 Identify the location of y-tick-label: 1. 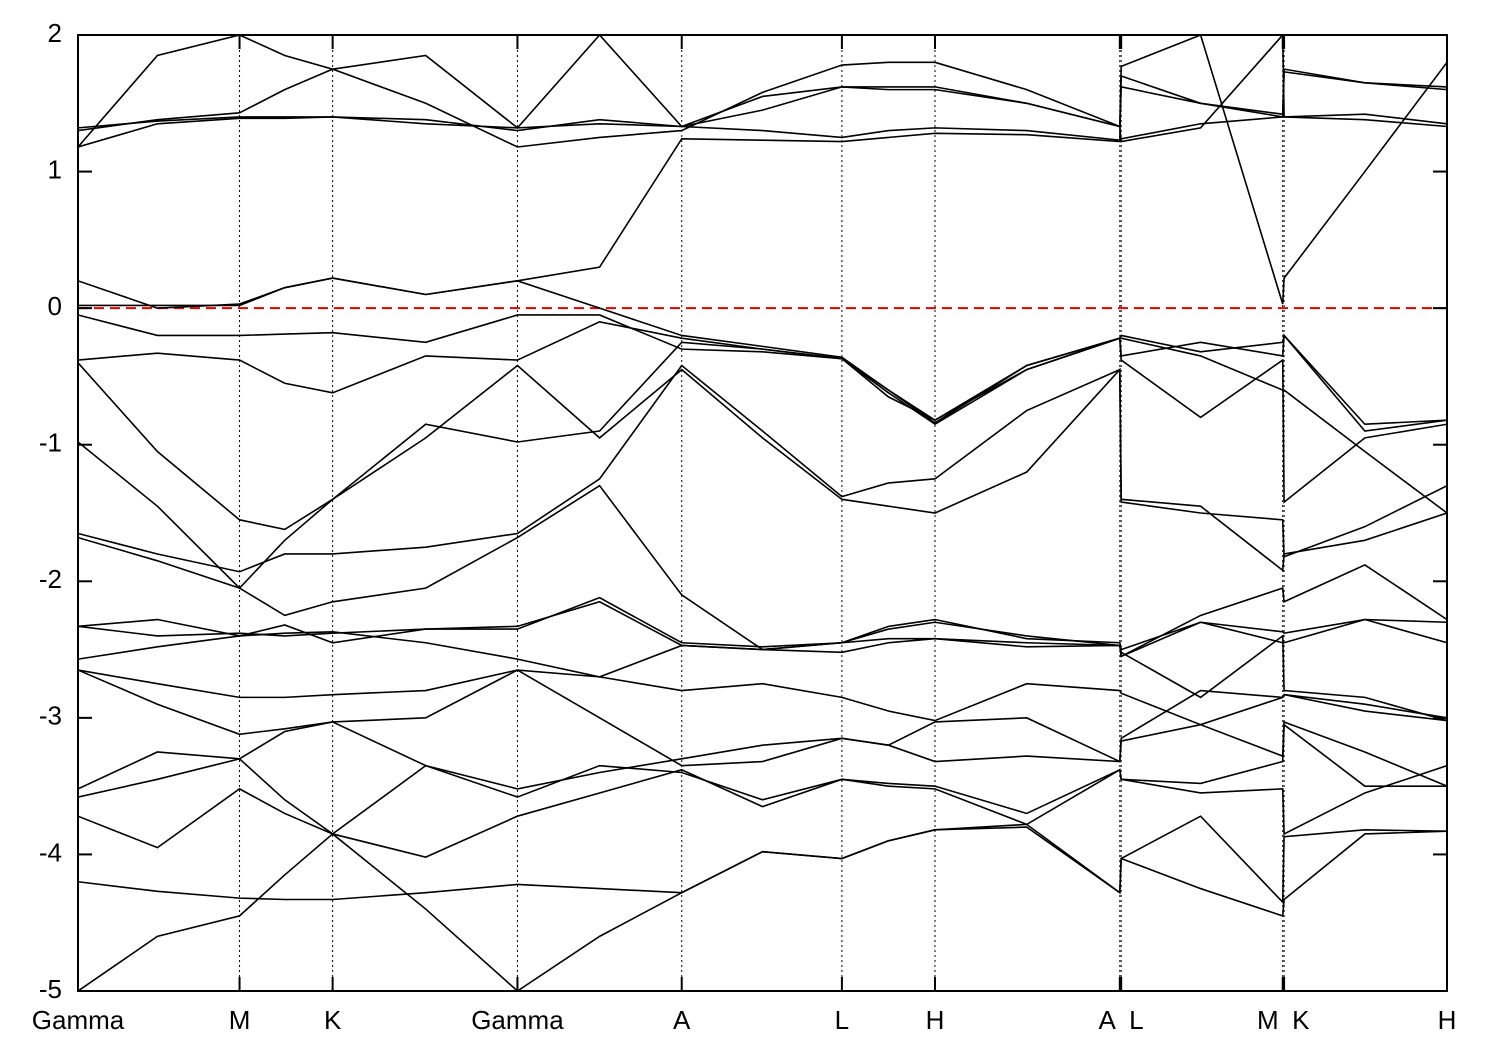
(55, 169).